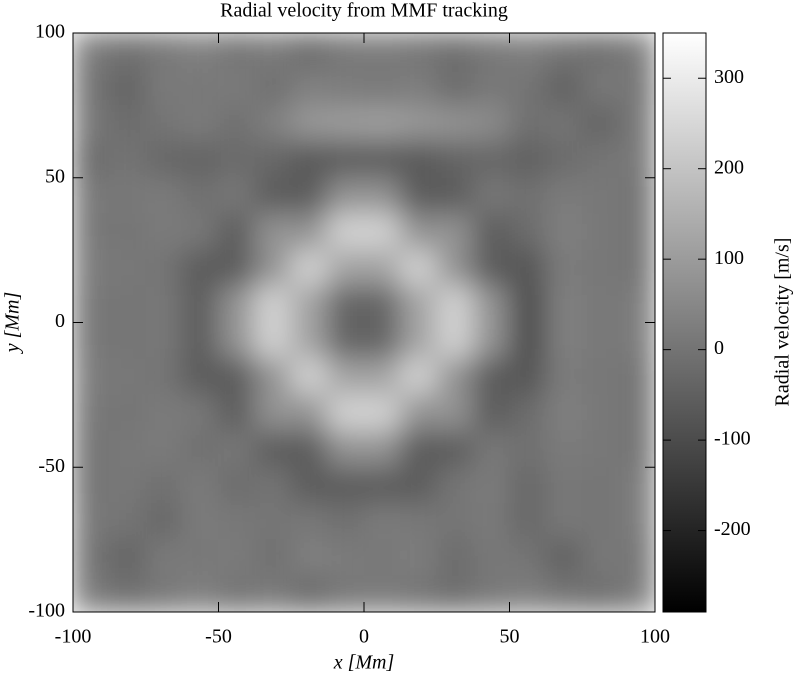  I want to click on y-tick-label: 100, so click(50, 32).